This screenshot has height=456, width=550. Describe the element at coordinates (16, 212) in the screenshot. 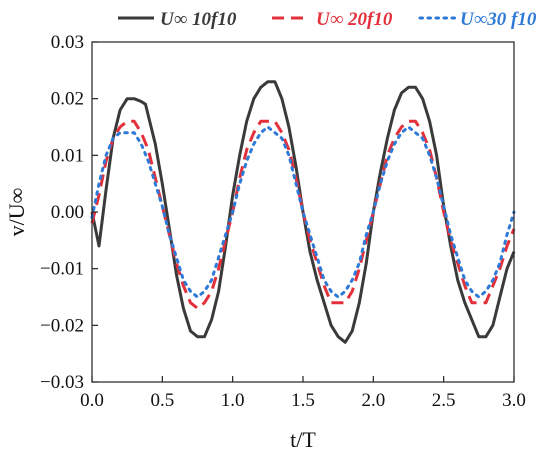

I see `y-axis-title: v/U∞` at that location.